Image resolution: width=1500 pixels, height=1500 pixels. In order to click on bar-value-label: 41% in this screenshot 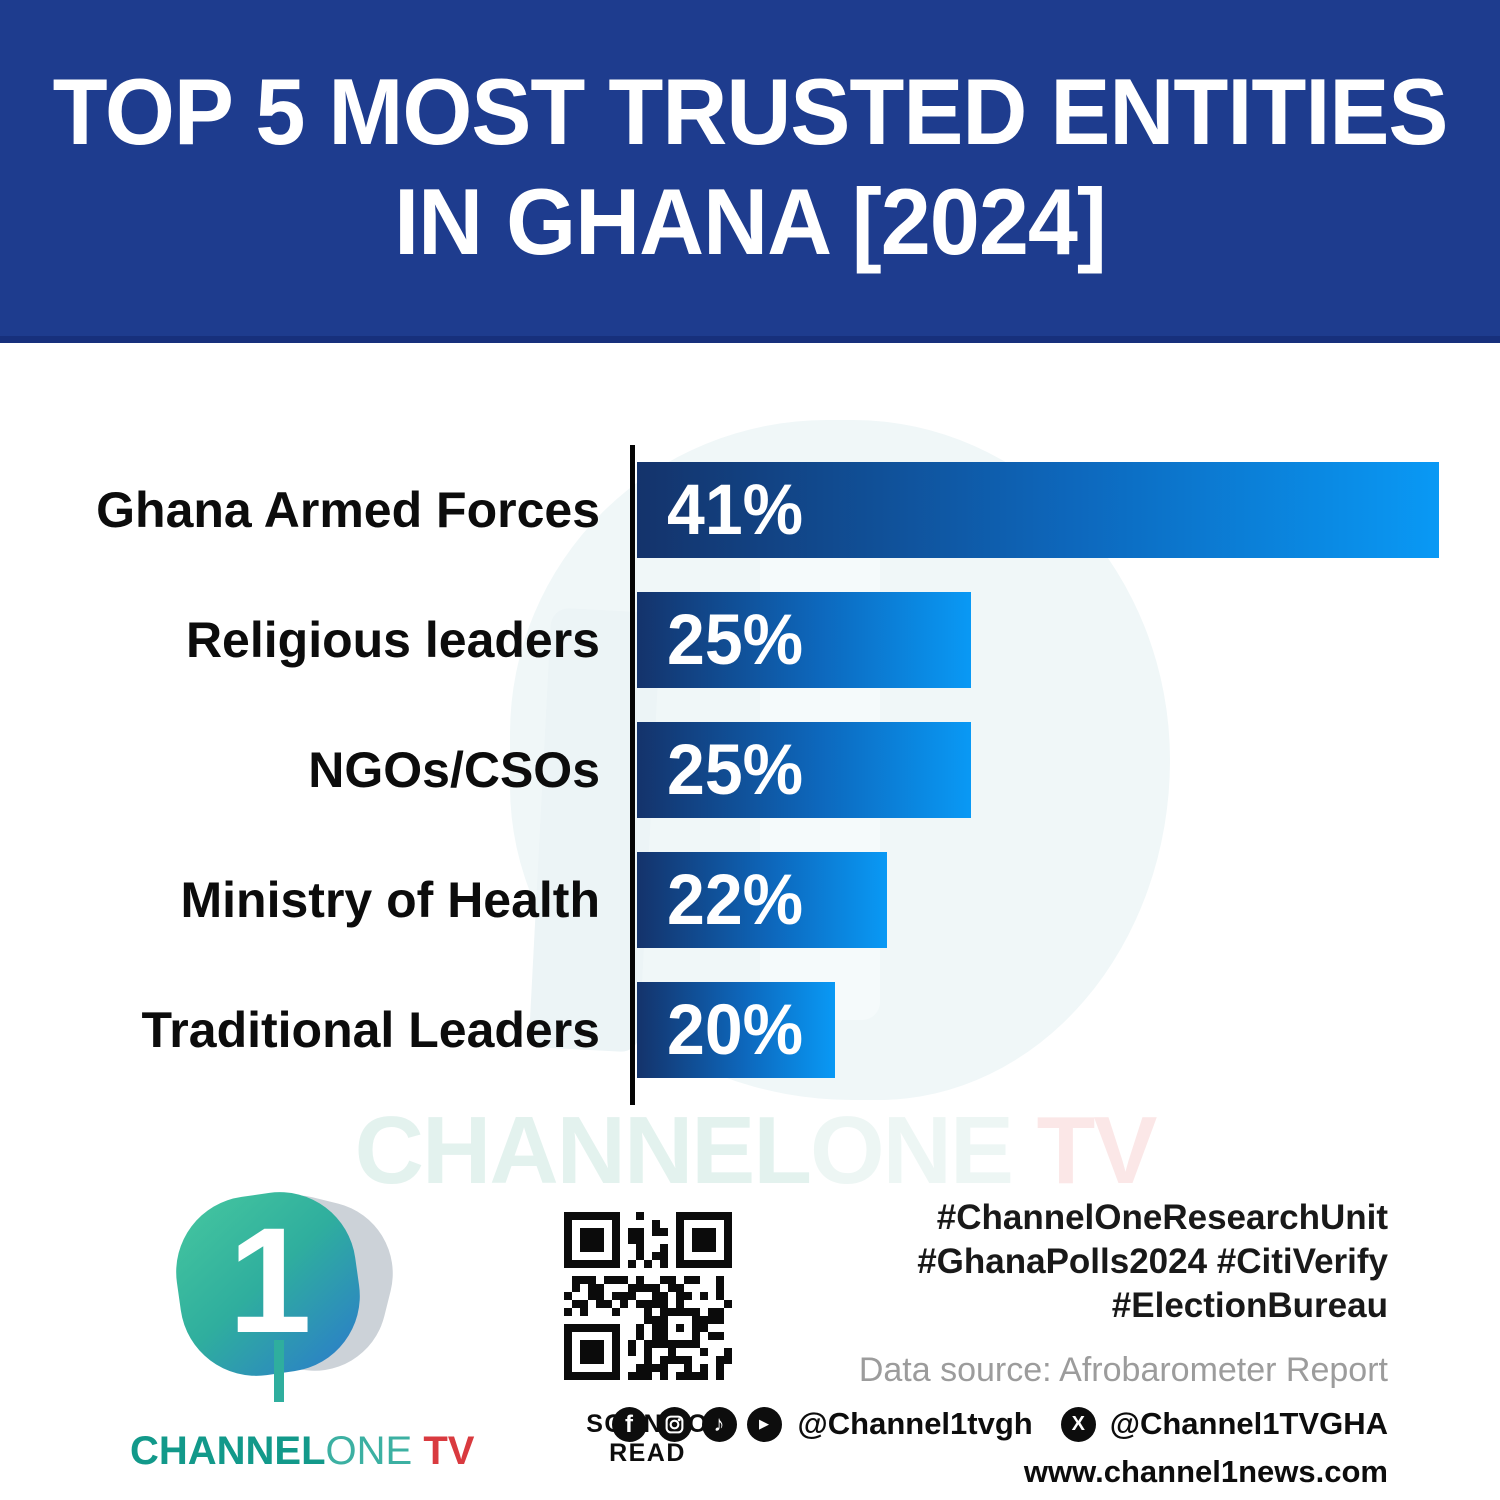, I will do `click(735, 510)`.